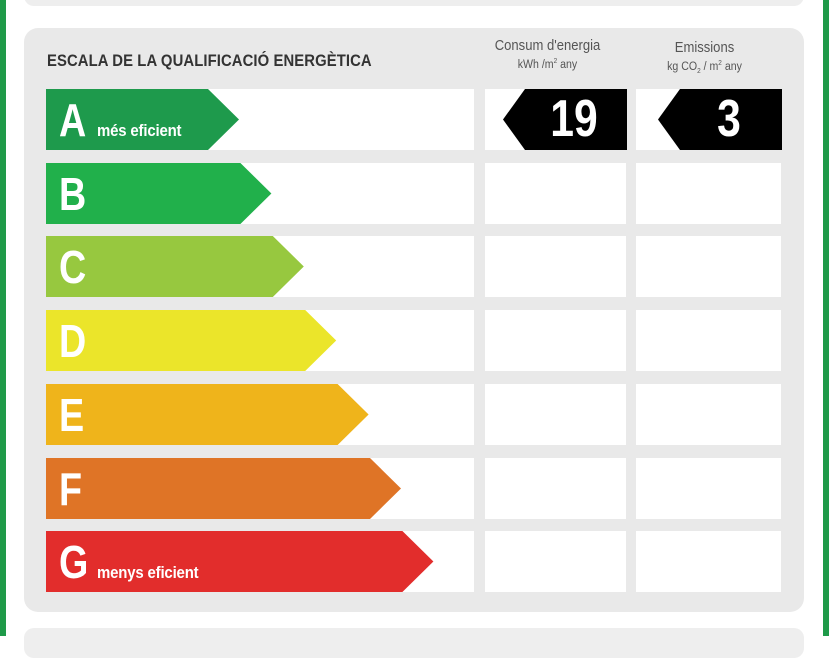 The image size is (829, 658). Describe the element at coordinates (547, 64) in the screenshot. I see `consumption-header-unit: kWh /m2 any` at that location.